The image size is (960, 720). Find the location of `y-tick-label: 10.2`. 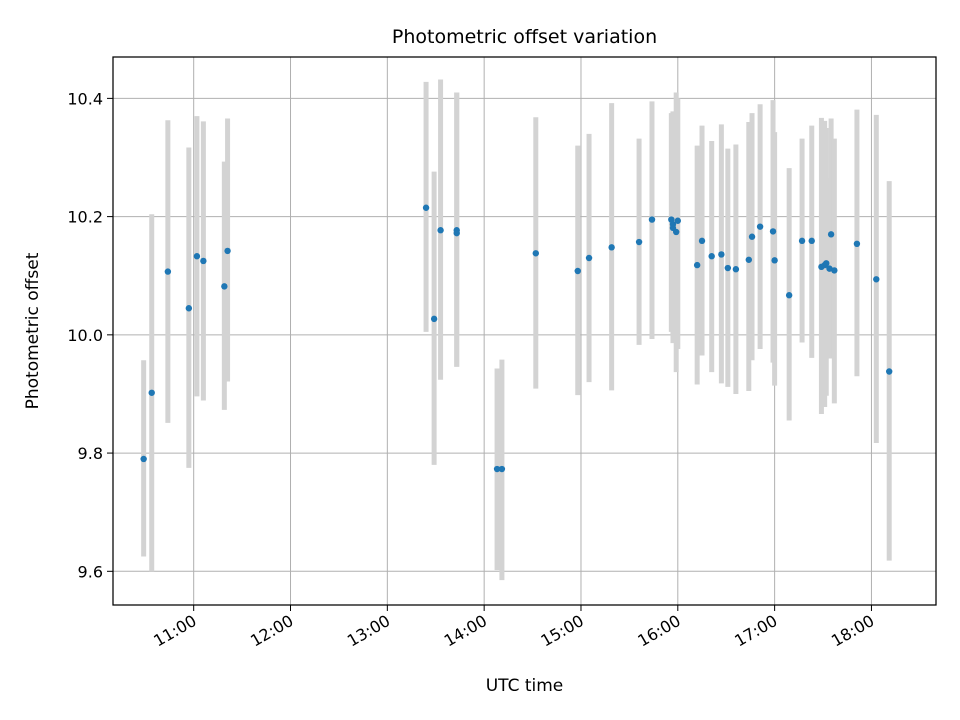

y-tick-label: 10.2 is located at coordinates (85, 217).